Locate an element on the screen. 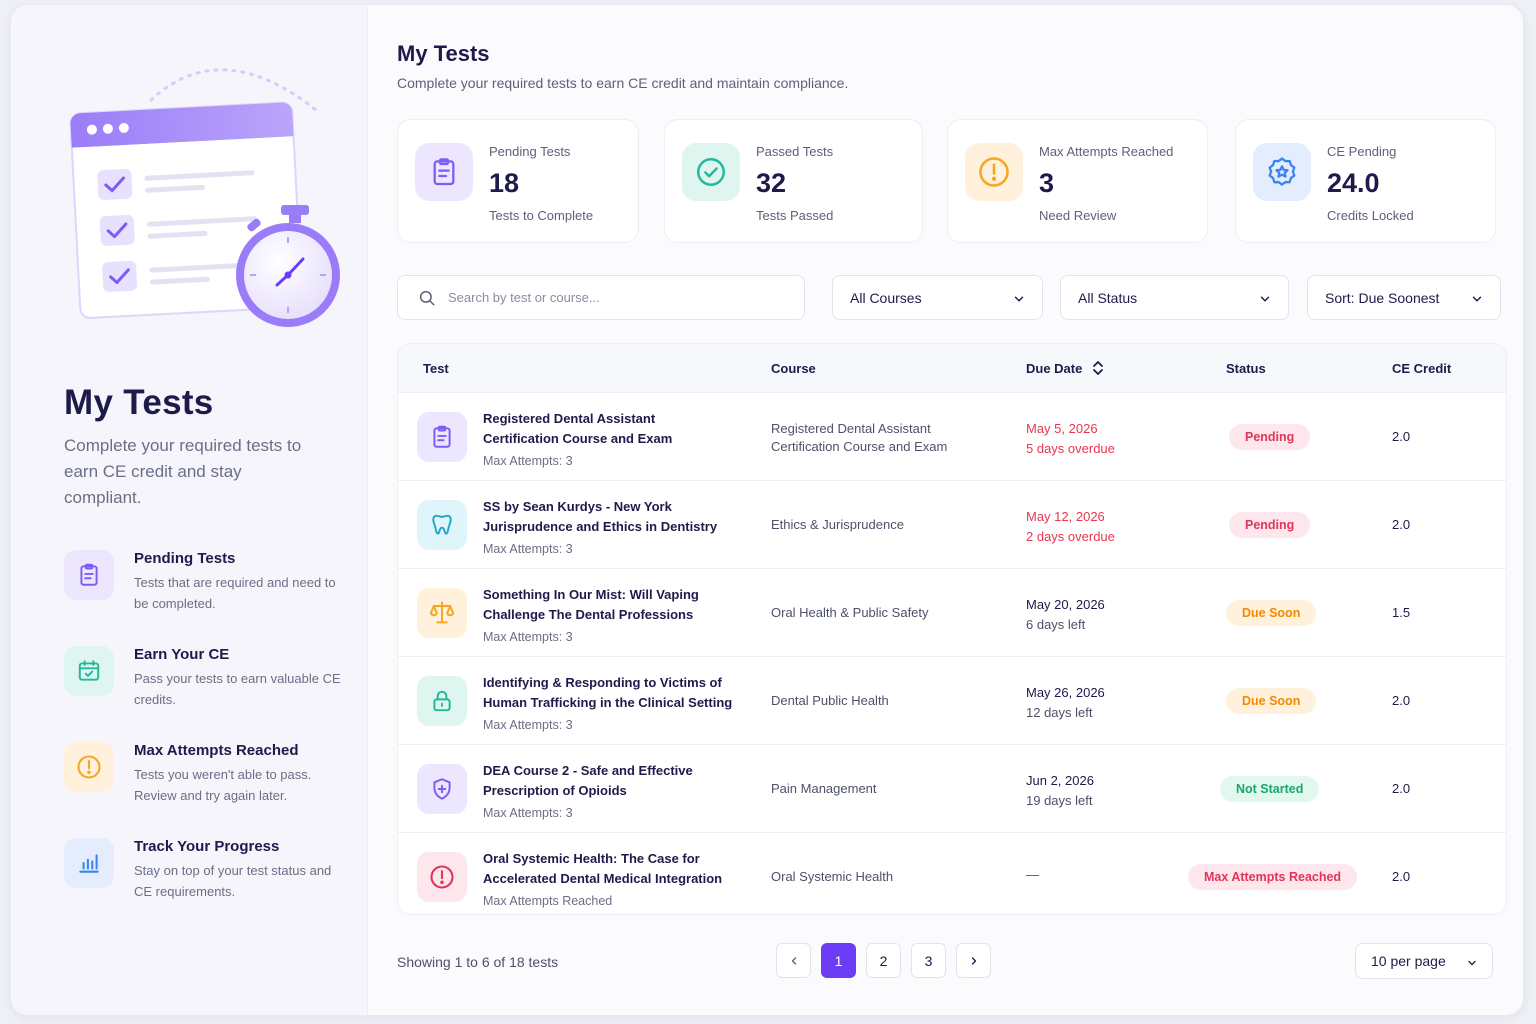 The height and width of the screenshot is (1024, 1536). stat-value: 24.0 is located at coordinates (1353, 183).